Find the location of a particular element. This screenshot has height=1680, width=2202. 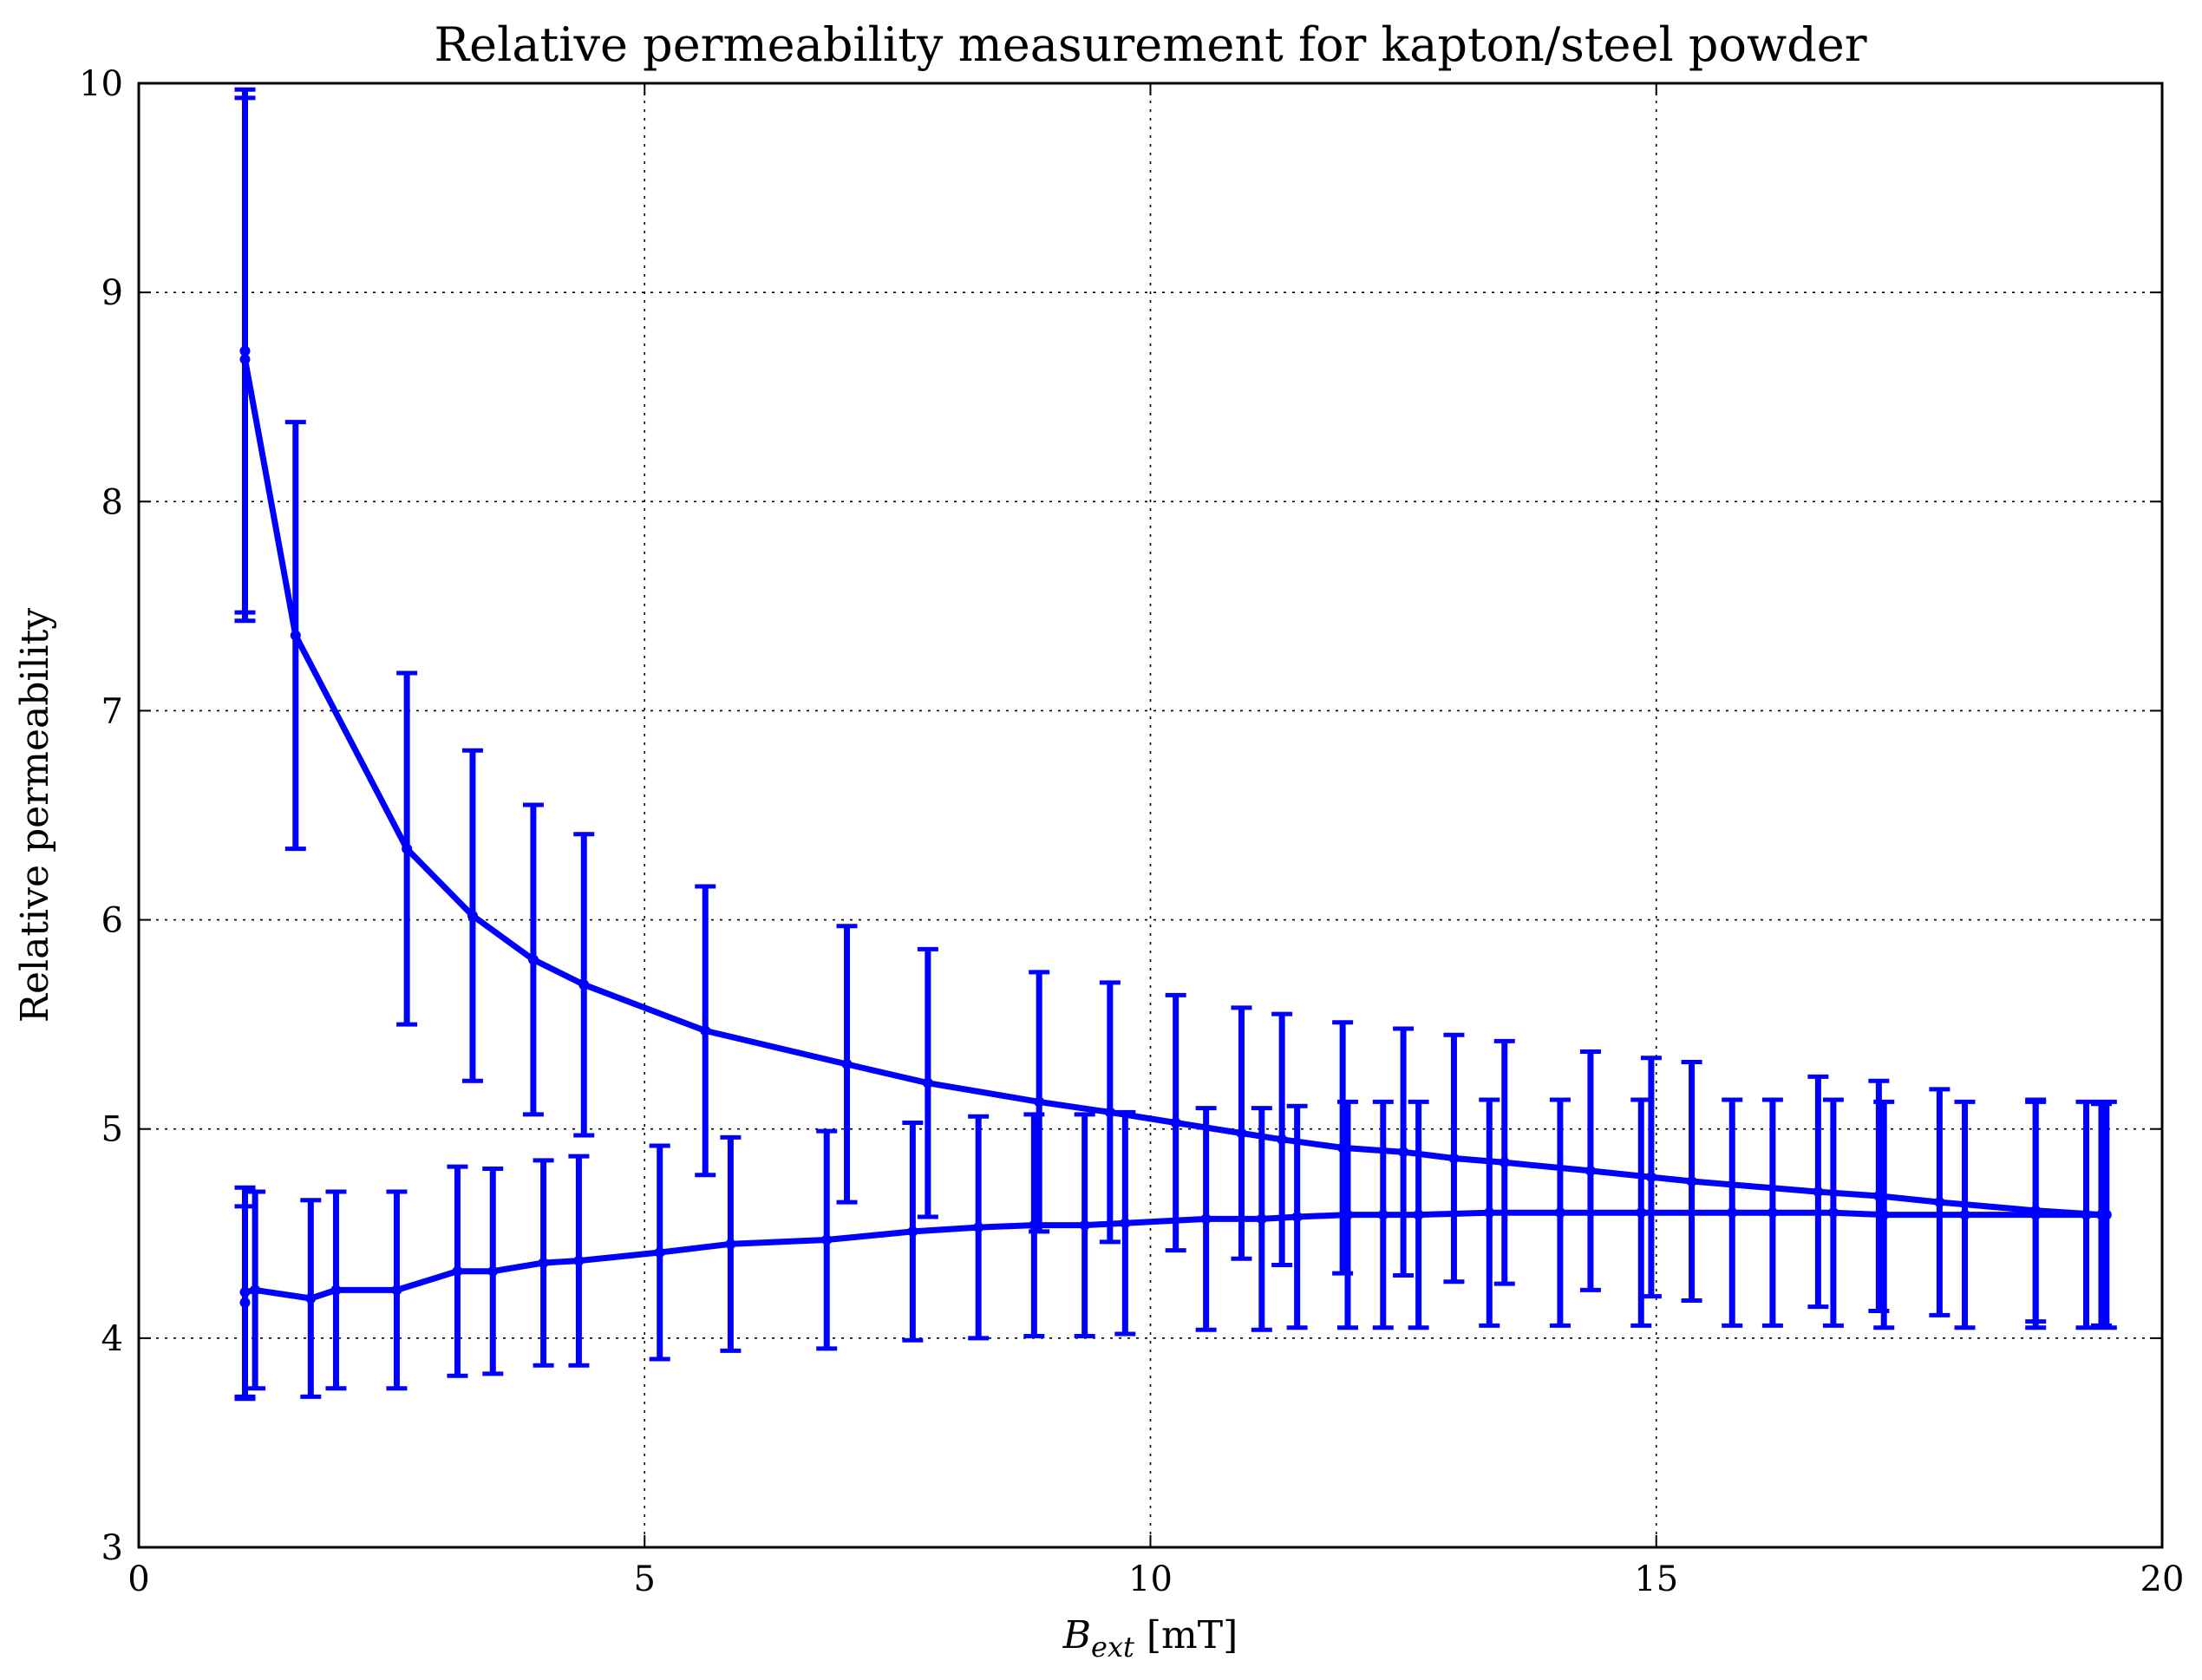

x-tick-label: 20 is located at coordinates (2162, 1579).